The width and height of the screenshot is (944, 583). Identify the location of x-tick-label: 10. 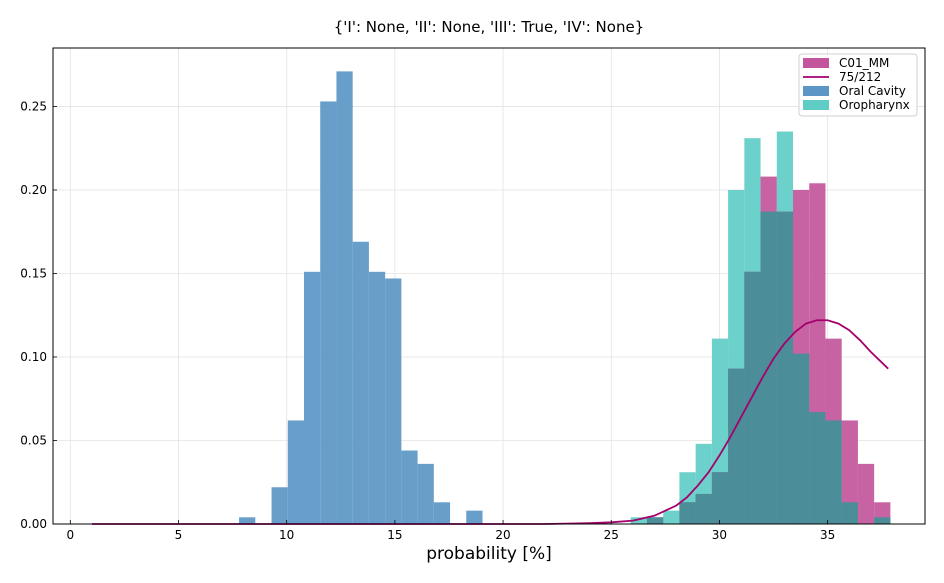
(286, 535).